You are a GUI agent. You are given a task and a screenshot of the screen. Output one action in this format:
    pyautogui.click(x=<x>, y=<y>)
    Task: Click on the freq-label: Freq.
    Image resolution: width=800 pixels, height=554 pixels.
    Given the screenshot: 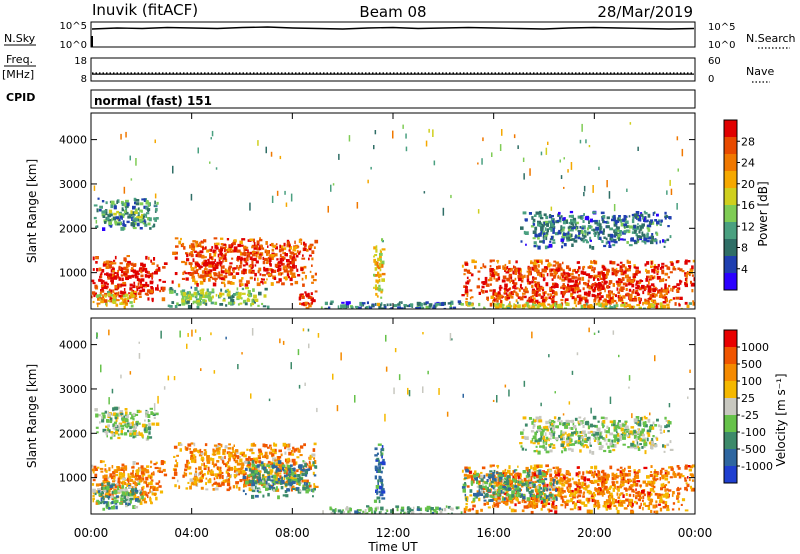 What is the action you would take?
    pyautogui.click(x=19, y=59)
    